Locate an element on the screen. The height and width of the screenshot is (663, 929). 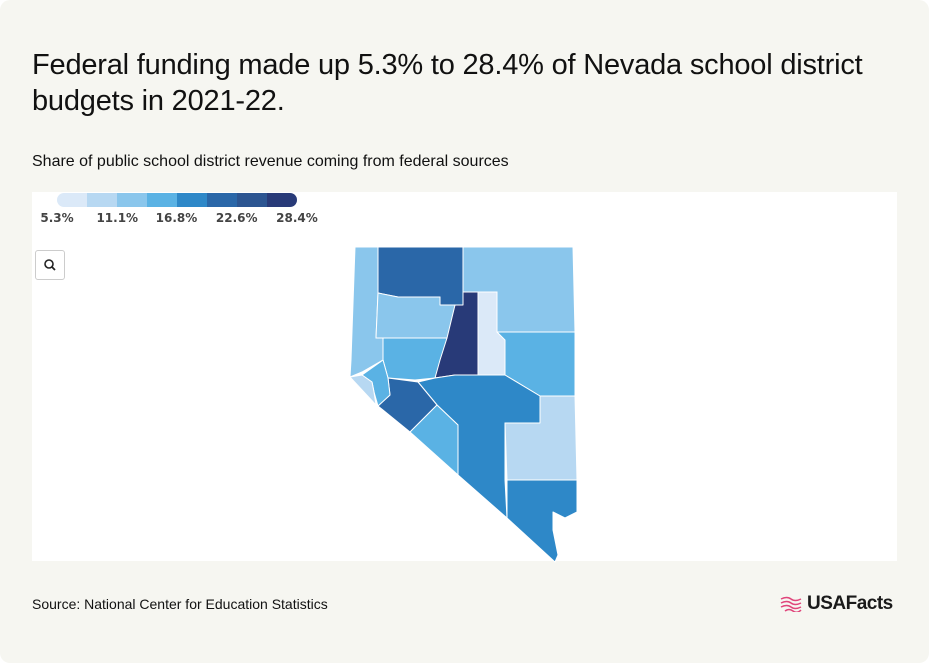
logo: USAFacts is located at coordinates (836, 604).